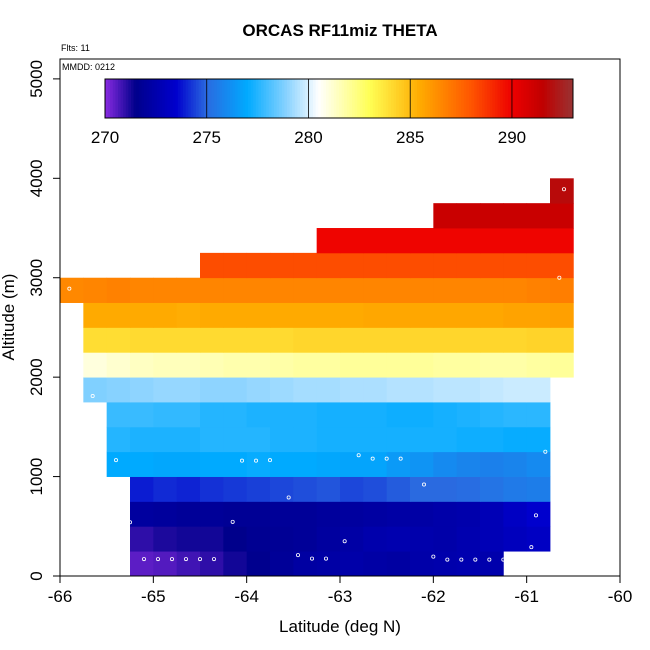 The width and height of the screenshot is (650, 650). I want to click on flights-annotation: Flts: 11, so click(75, 48).